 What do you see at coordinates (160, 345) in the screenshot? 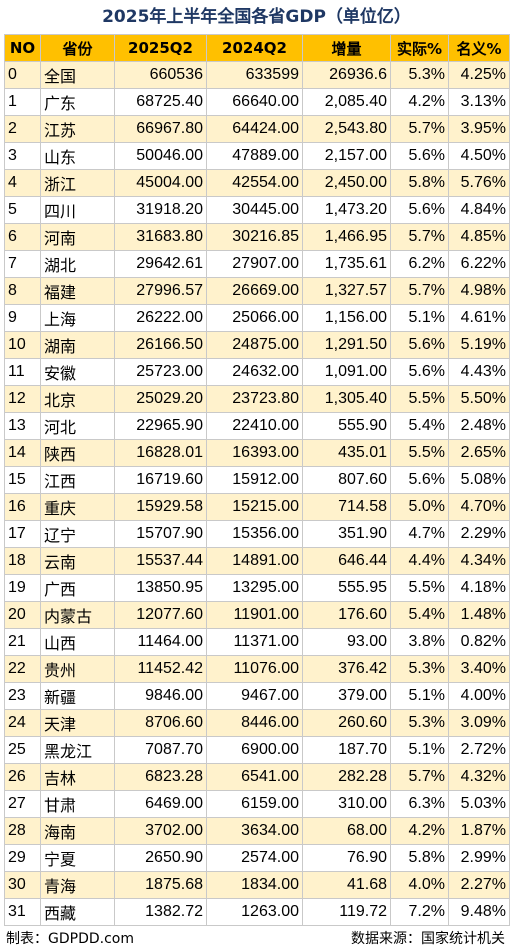
I see `cell-2025q2: 26166.50` at bounding box center [160, 345].